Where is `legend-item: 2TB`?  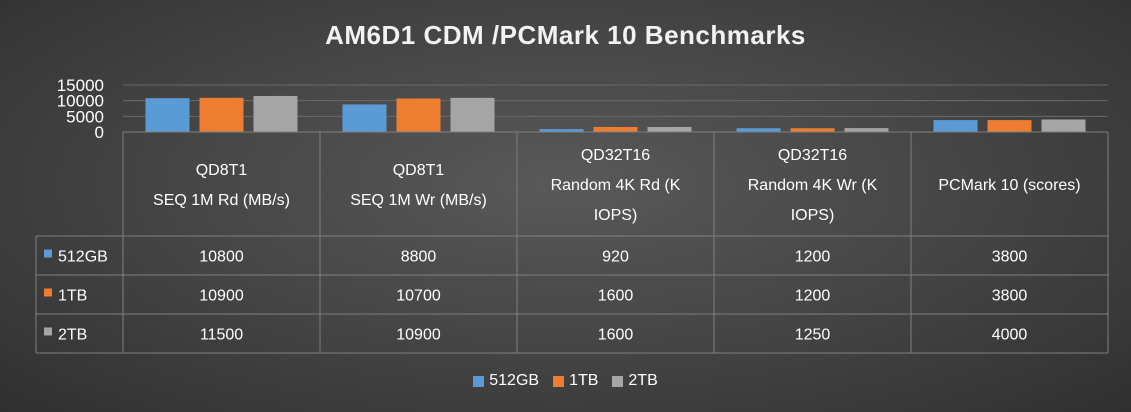
legend-item: 2TB is located at coordinates (635, 381).